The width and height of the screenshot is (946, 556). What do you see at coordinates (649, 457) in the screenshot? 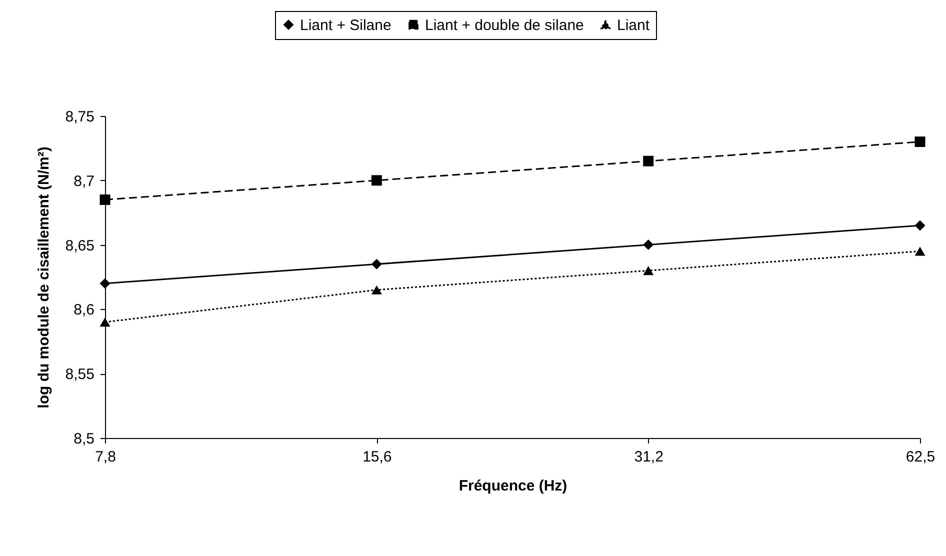
I see `x-tick-label: 31,2` at bounding box center [649, 457].